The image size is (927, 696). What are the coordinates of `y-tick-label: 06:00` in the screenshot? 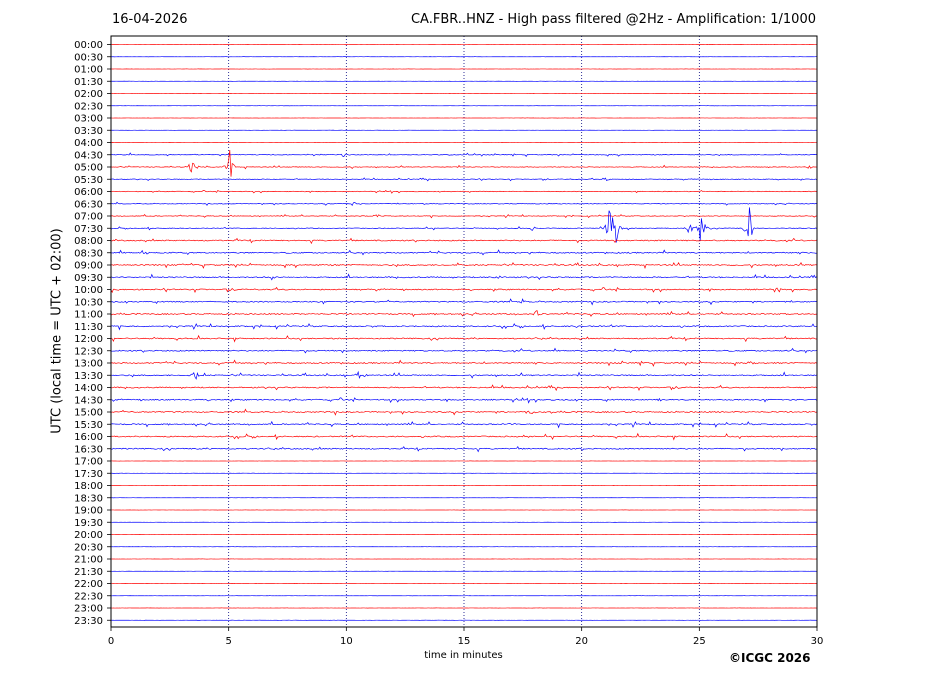 It's located at (88, 192).